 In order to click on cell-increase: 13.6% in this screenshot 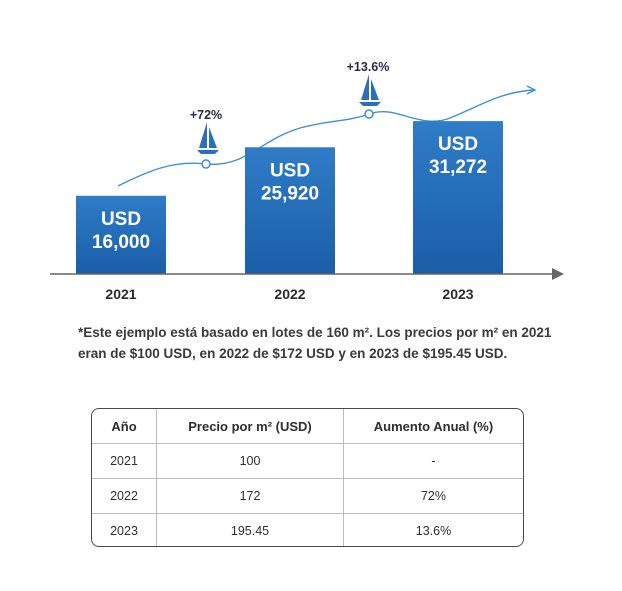, I will do `click(433, 529)`.